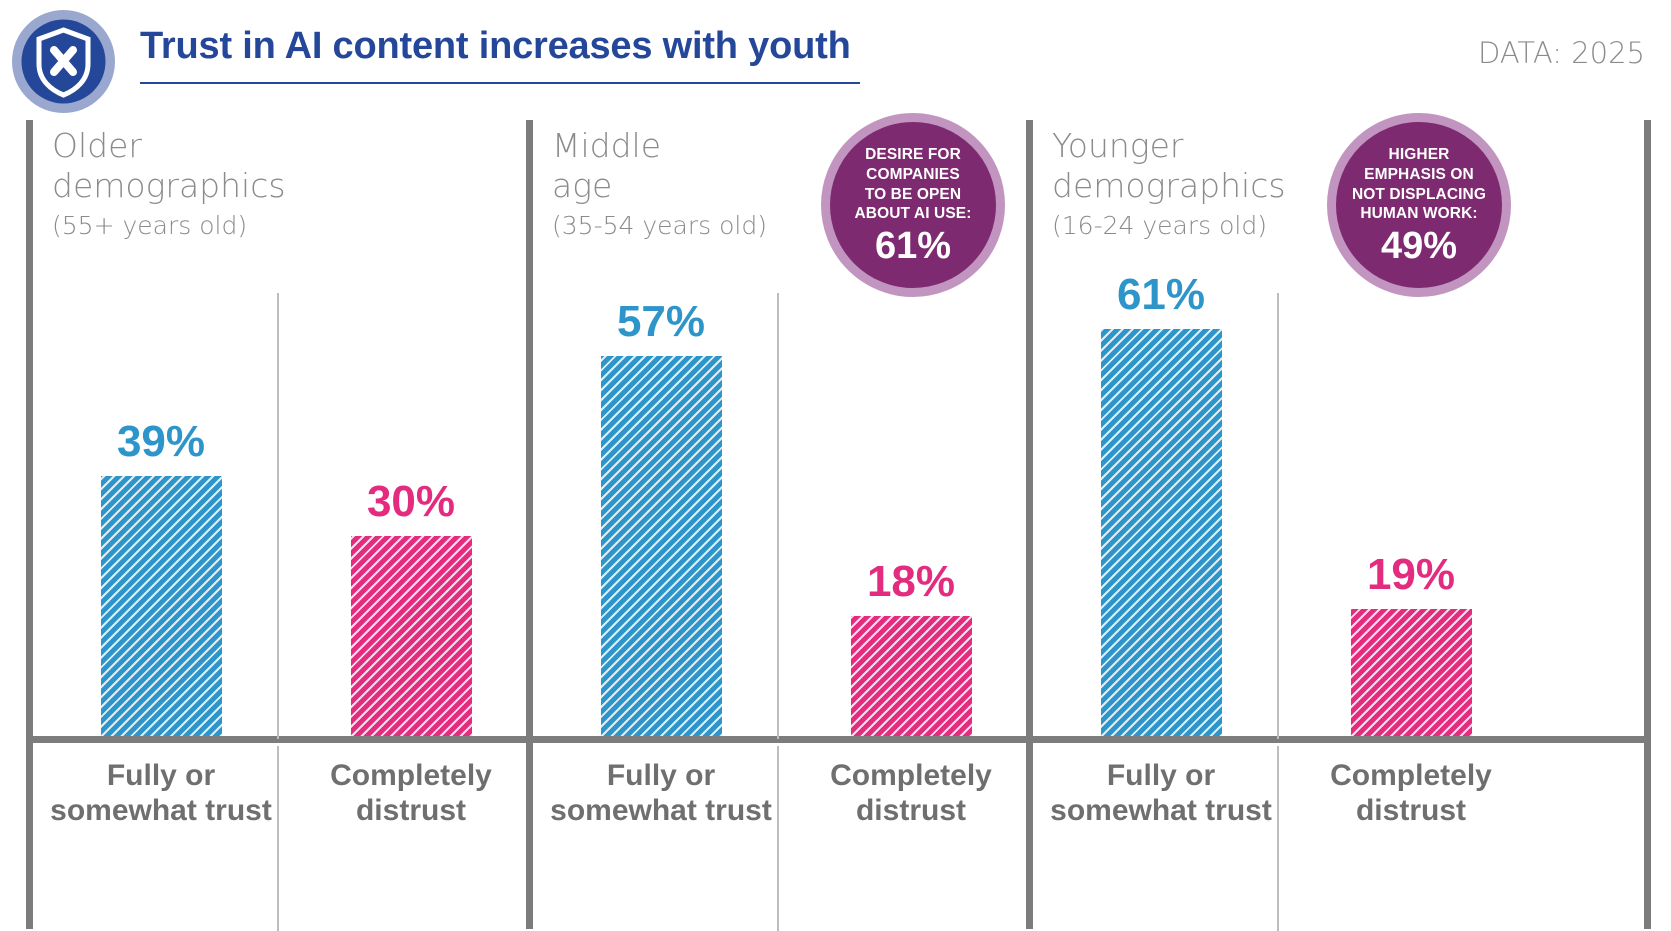  I want to click on bar-column-trust: 61%, so click(1161, 502).